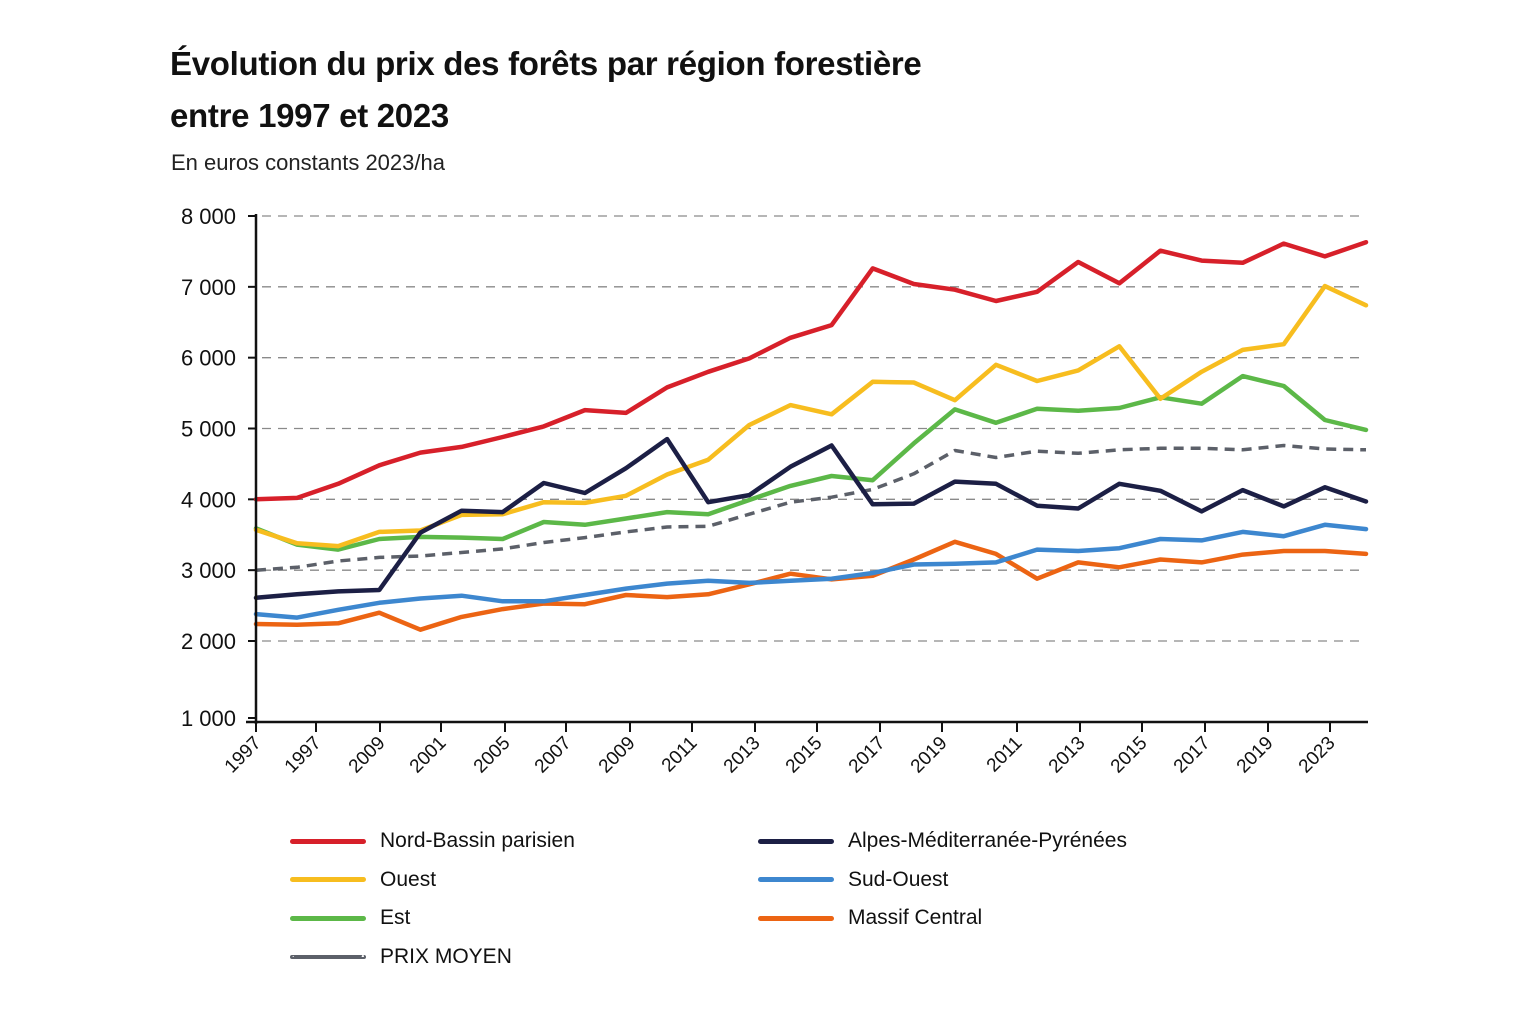  I want to click on y-tick-label: 2 000, so click(208, 641).